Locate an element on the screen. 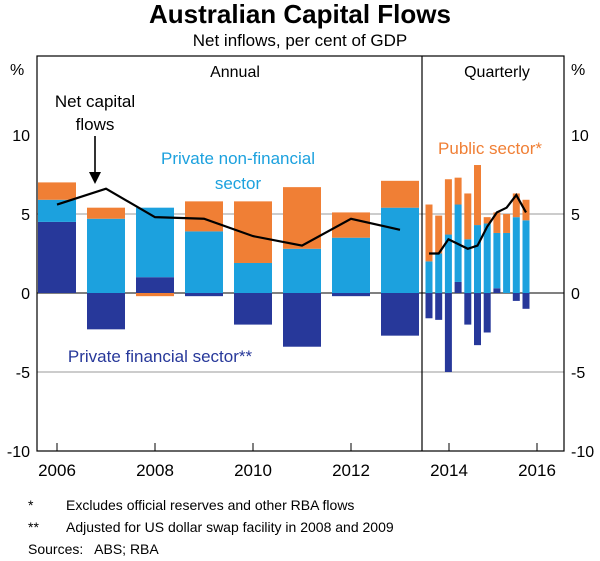  net-flows-arrow-head is located at coordinates (95, 178).